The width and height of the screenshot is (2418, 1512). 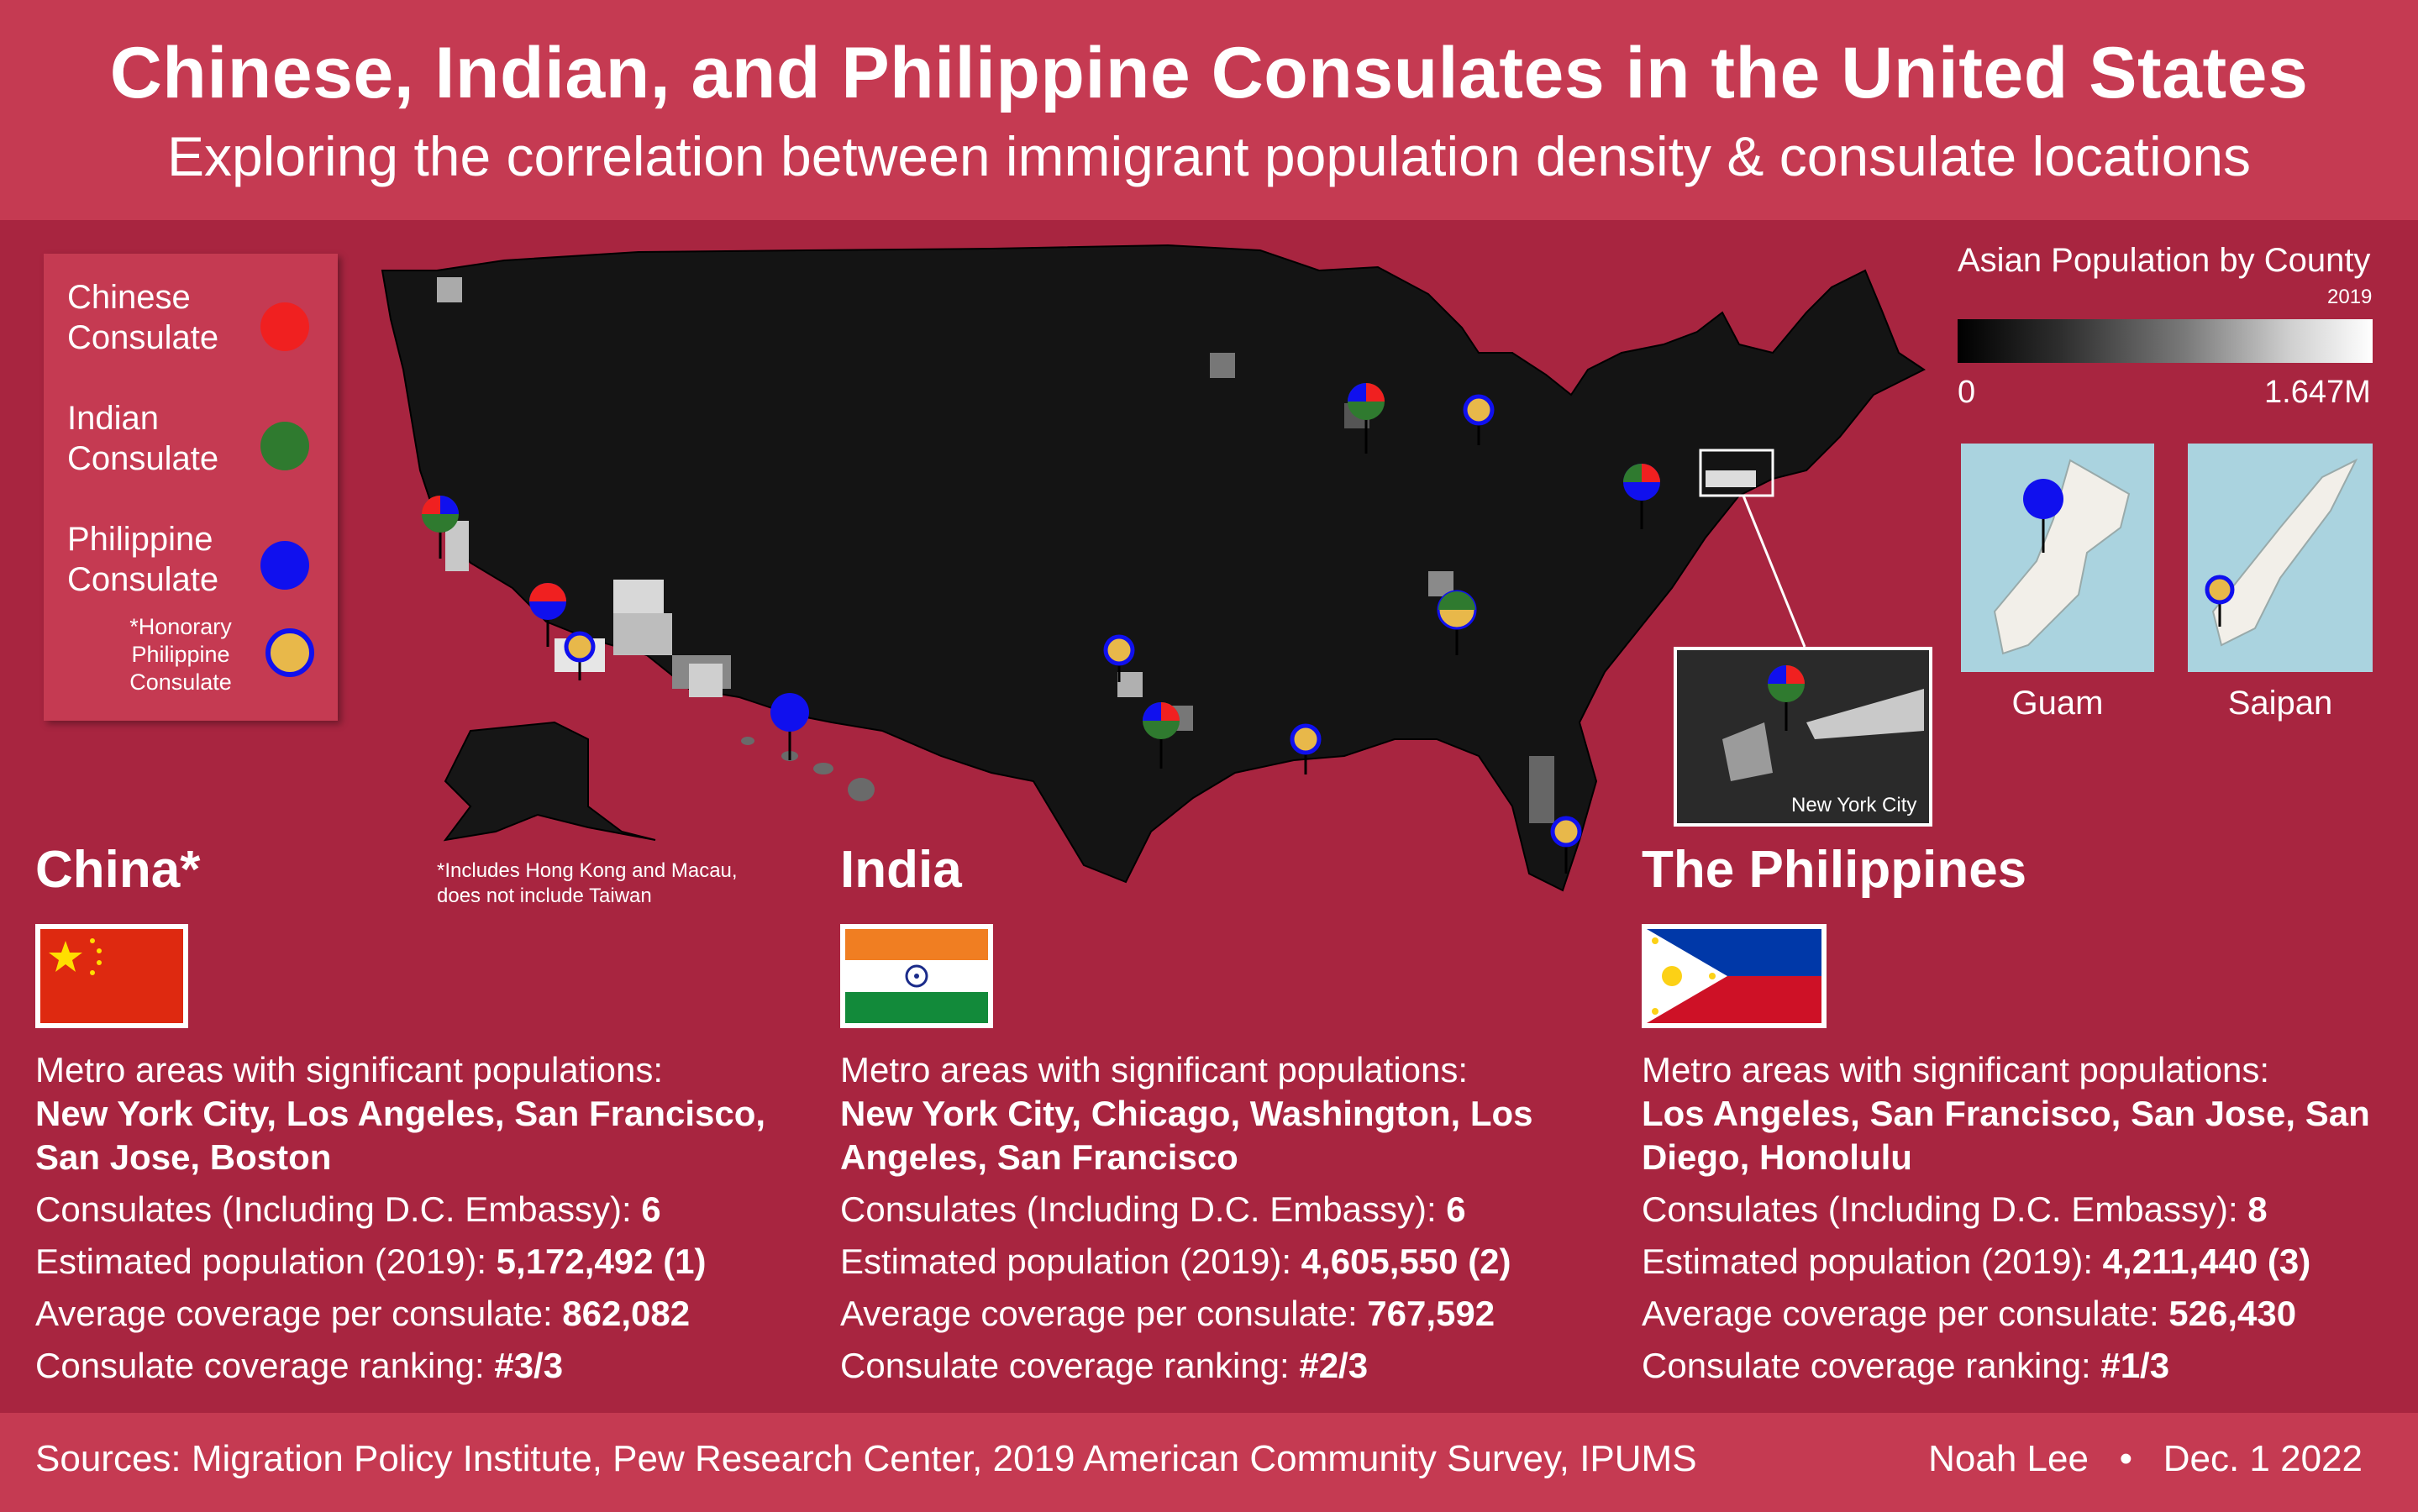 I want to click on legend-philippine-label: Philippine Consulate, so click(x=143, y=559).